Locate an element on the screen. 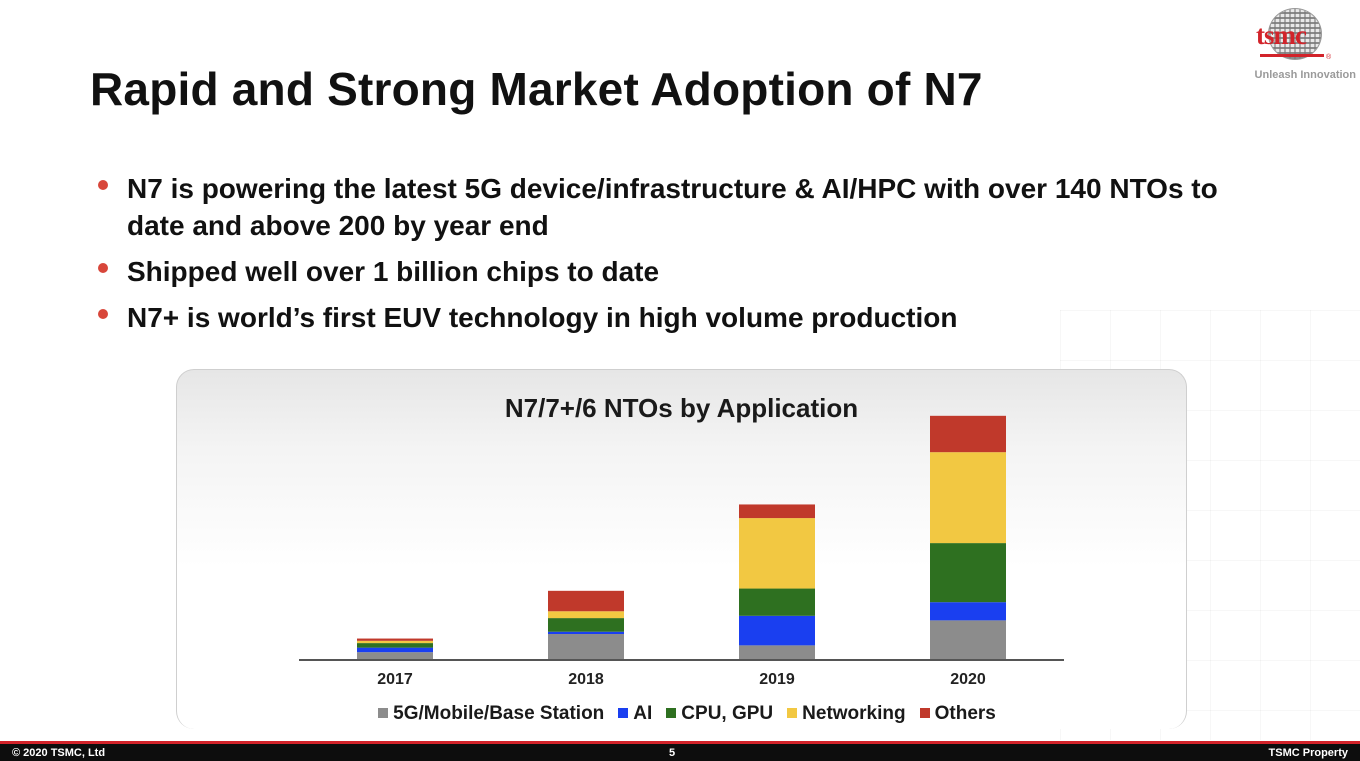  bar-segment-2020-others is located at coordinates (968, 434).